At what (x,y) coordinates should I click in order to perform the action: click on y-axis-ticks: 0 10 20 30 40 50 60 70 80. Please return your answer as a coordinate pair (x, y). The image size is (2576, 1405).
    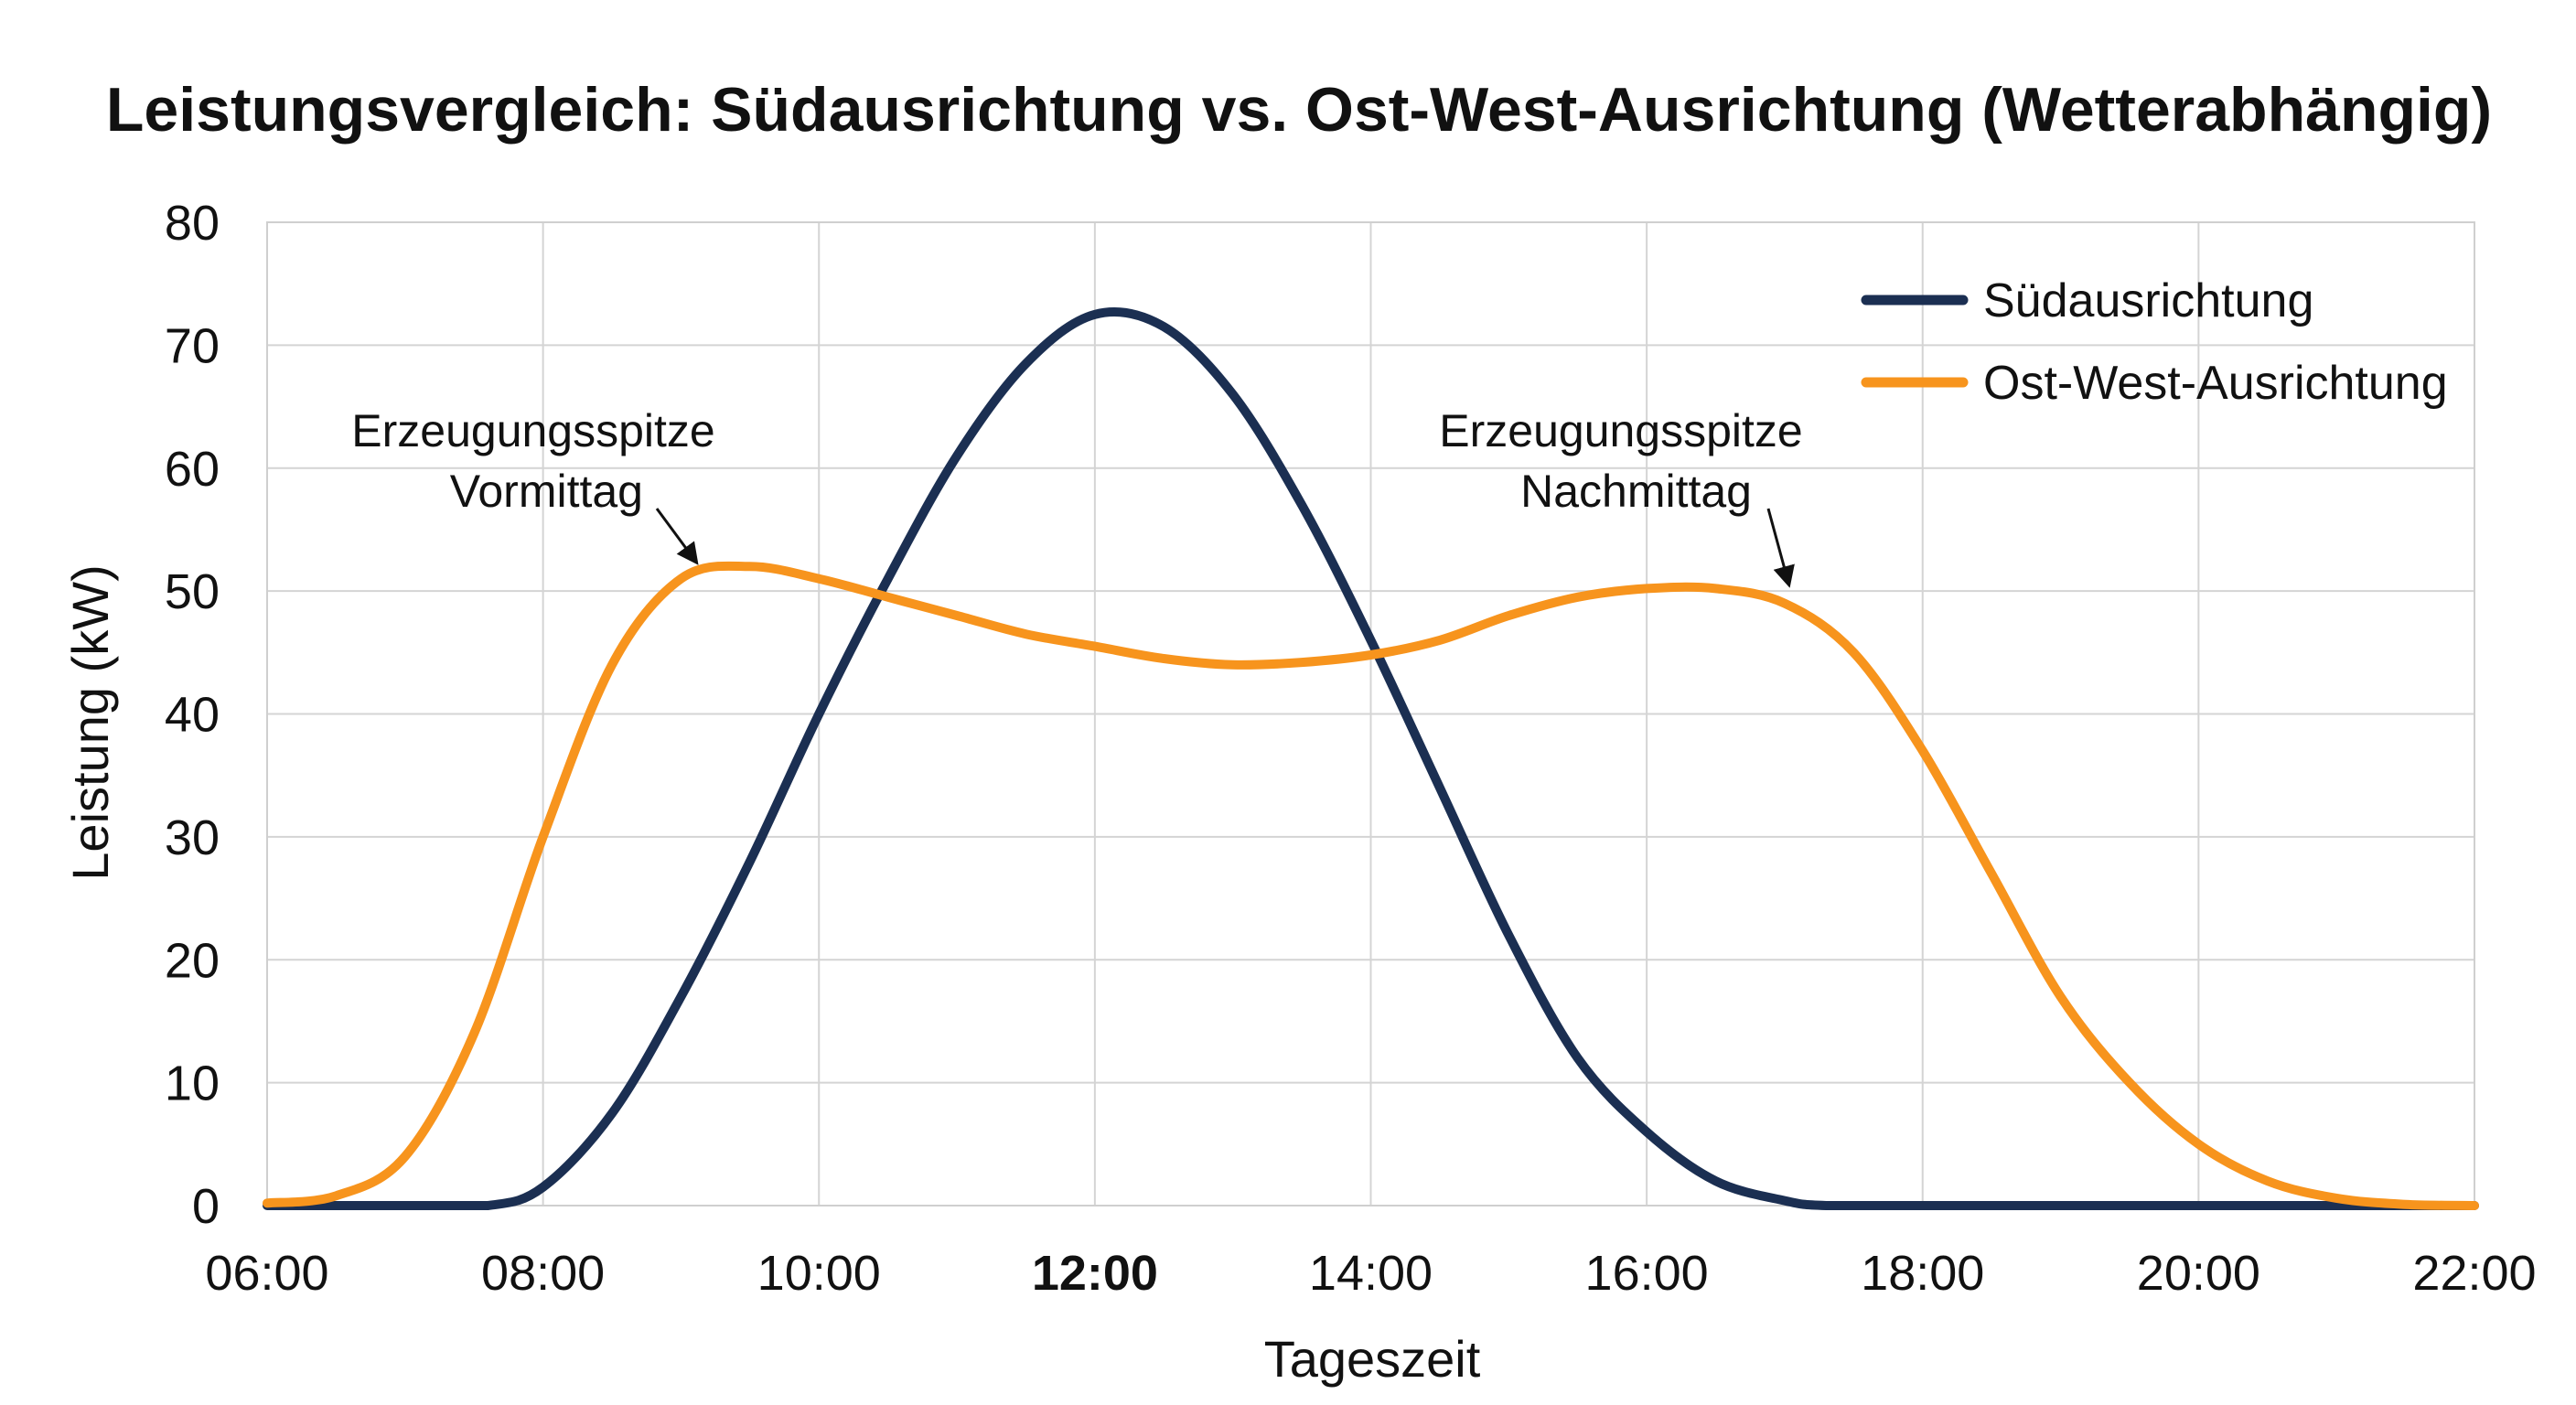
    Looking at the image, I should click on (192, 715).